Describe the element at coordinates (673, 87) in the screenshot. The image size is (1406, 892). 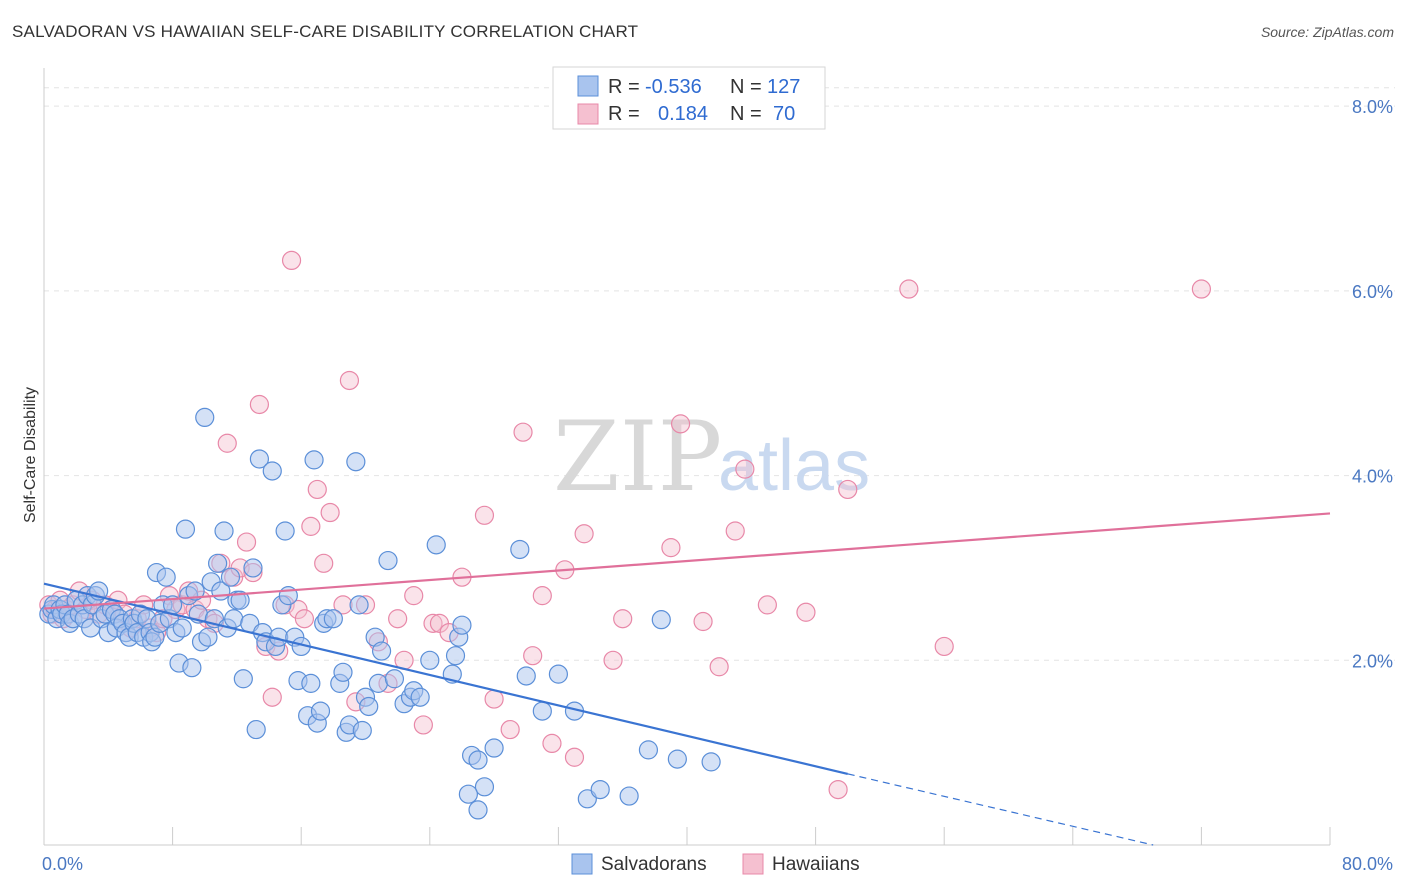
I see `legend-r-value-1: -0.536` at that location.